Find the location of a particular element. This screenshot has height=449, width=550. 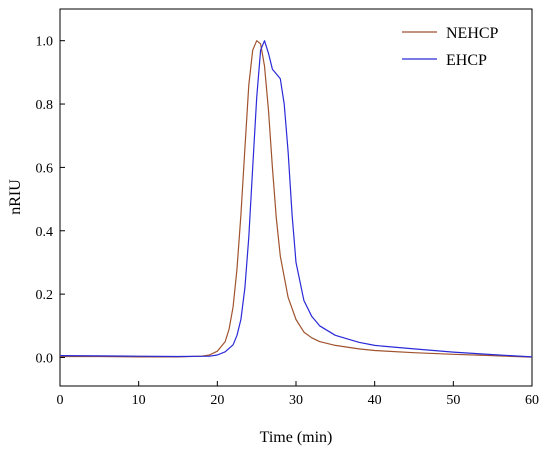

legend: NEHCP EHCP is located at coordinates (450, 47).